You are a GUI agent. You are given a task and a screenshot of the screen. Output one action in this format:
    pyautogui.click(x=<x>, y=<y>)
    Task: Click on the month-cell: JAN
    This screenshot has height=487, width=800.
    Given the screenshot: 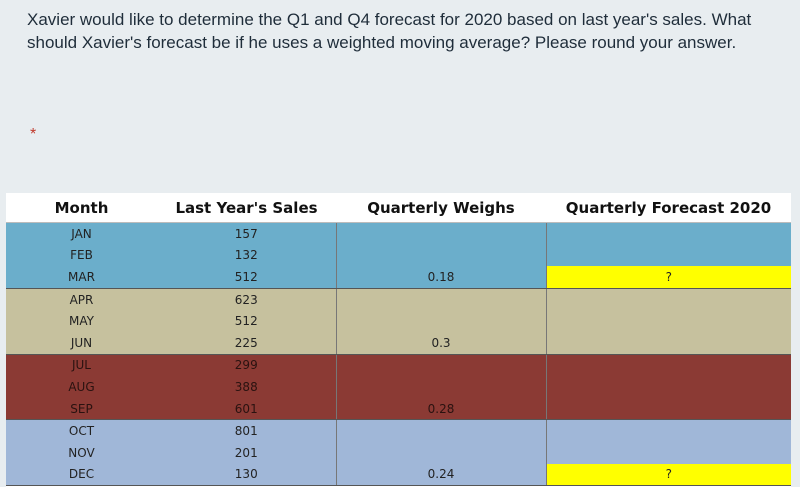 What is the action you would take?
    pyautogui.click(x=81, y=233)
    